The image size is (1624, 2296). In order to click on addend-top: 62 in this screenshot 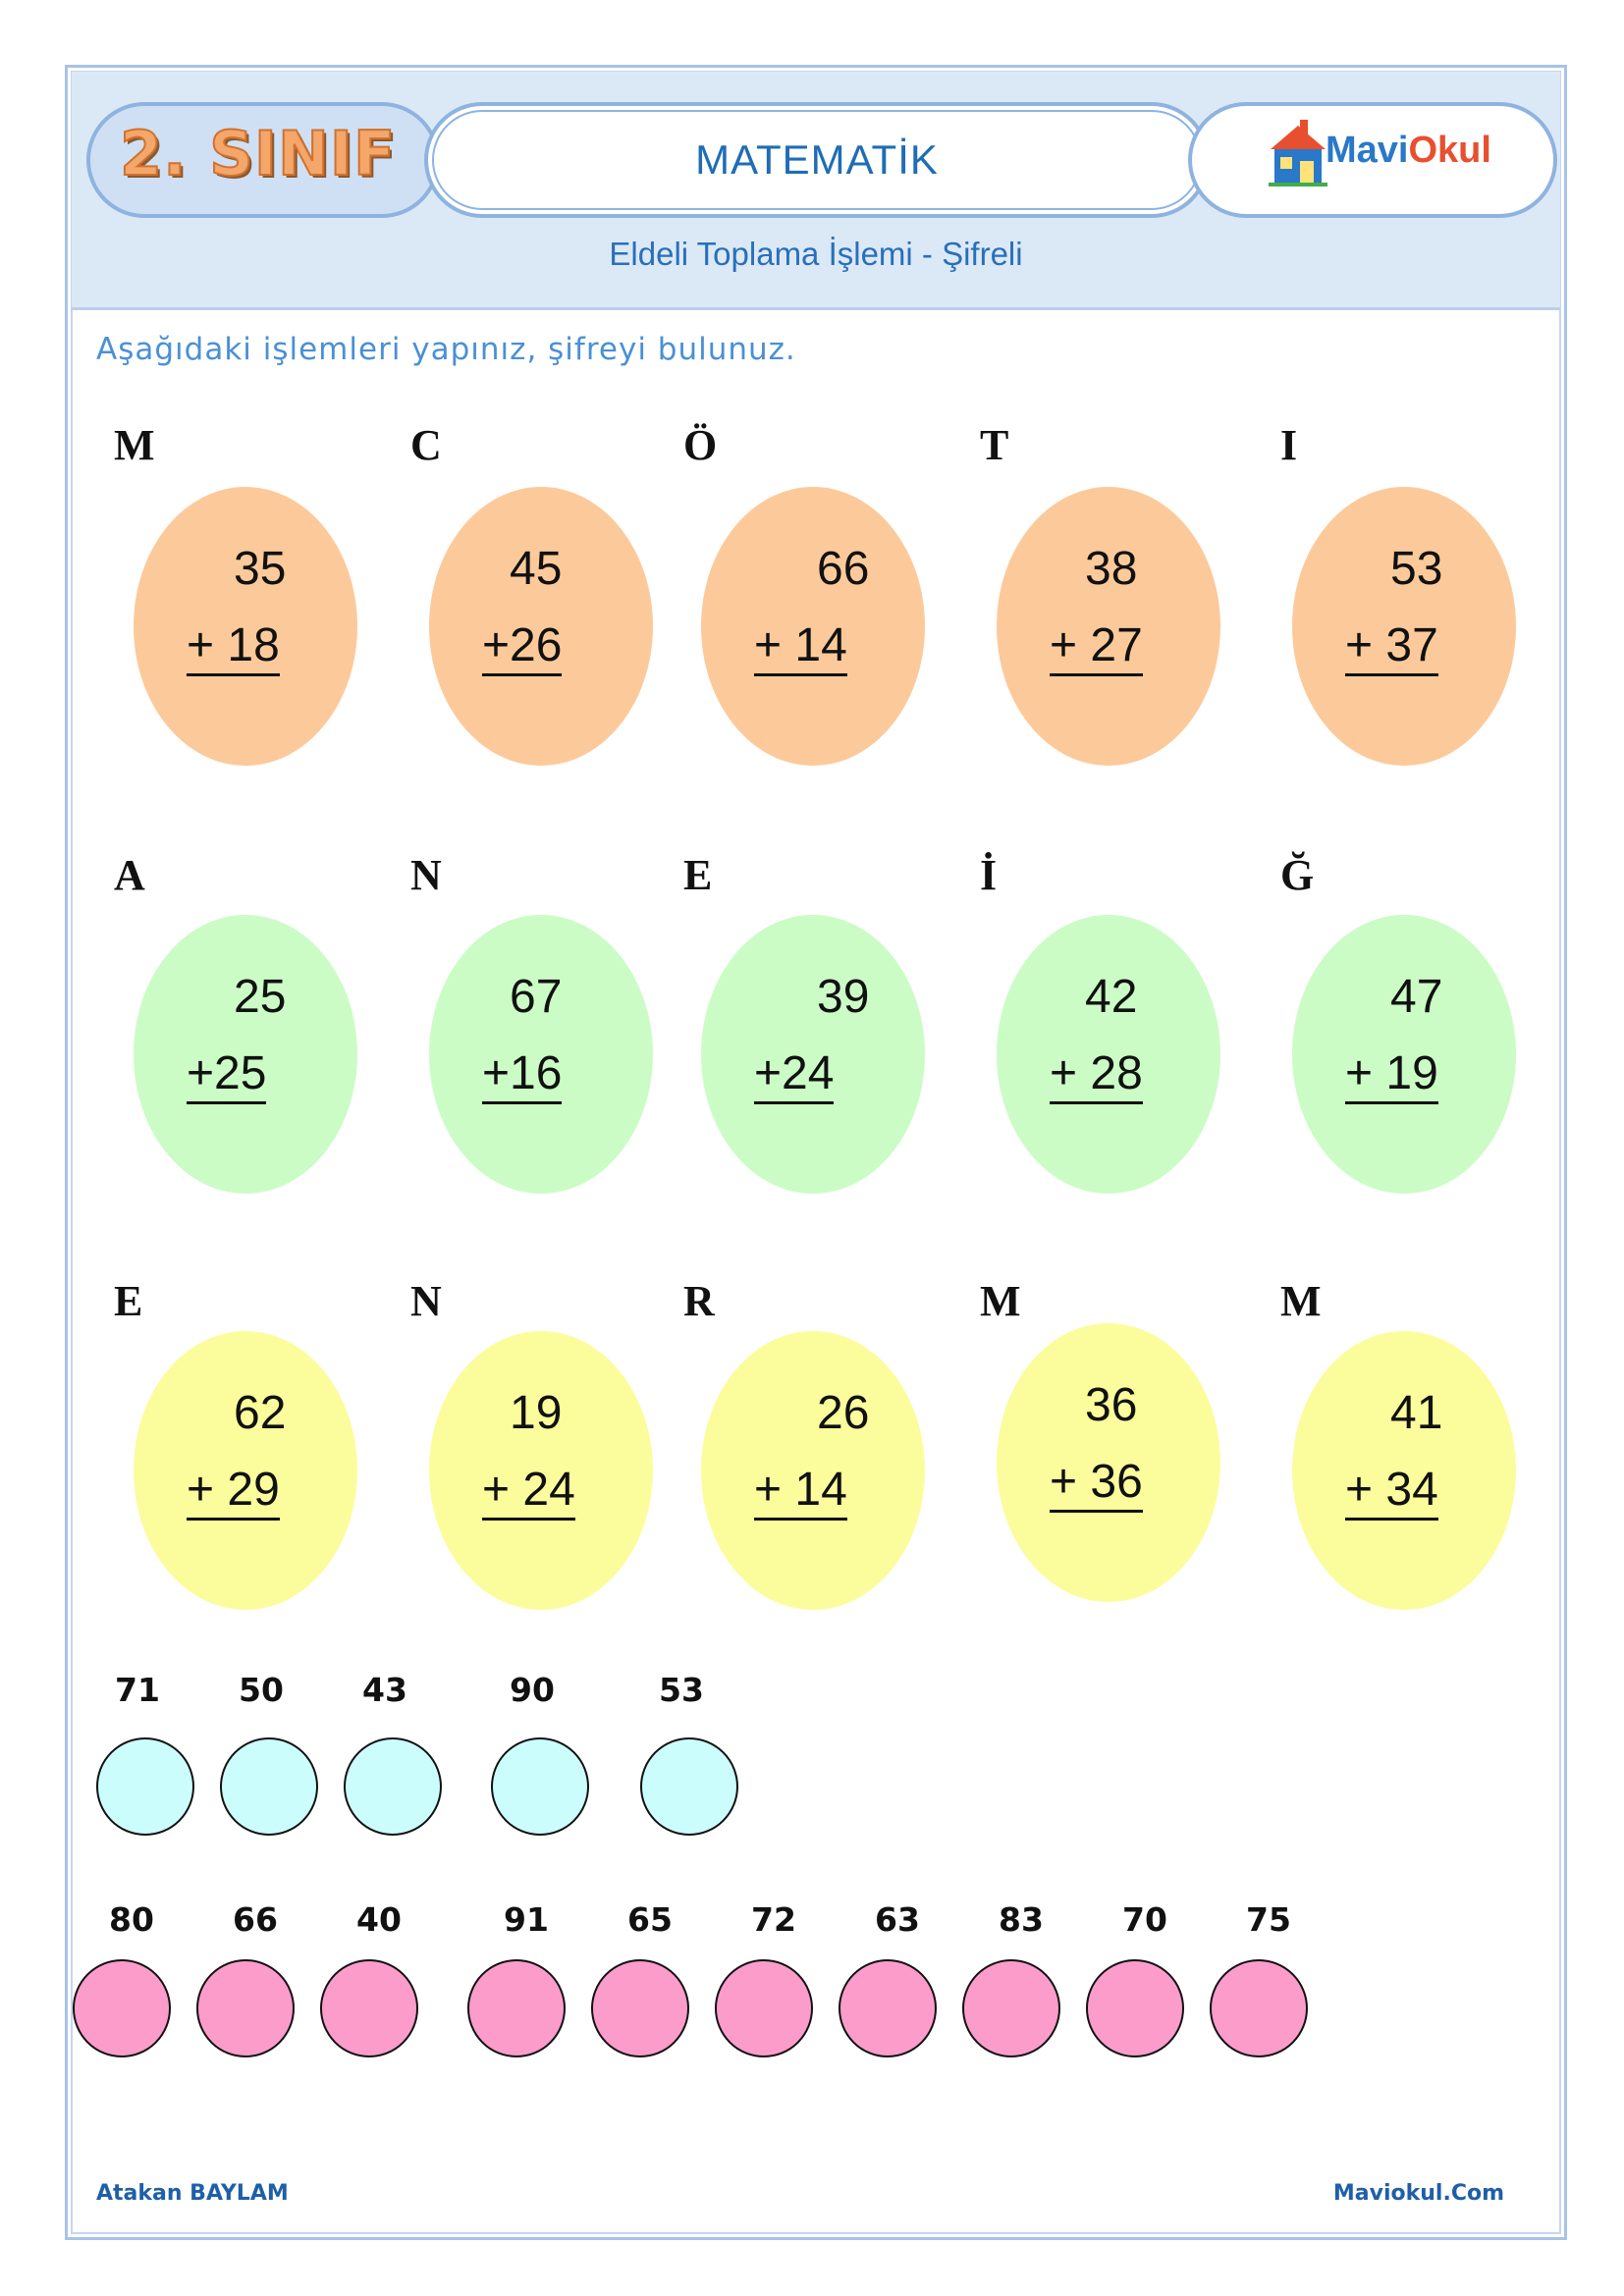, I will do `click(260, 1413)`.